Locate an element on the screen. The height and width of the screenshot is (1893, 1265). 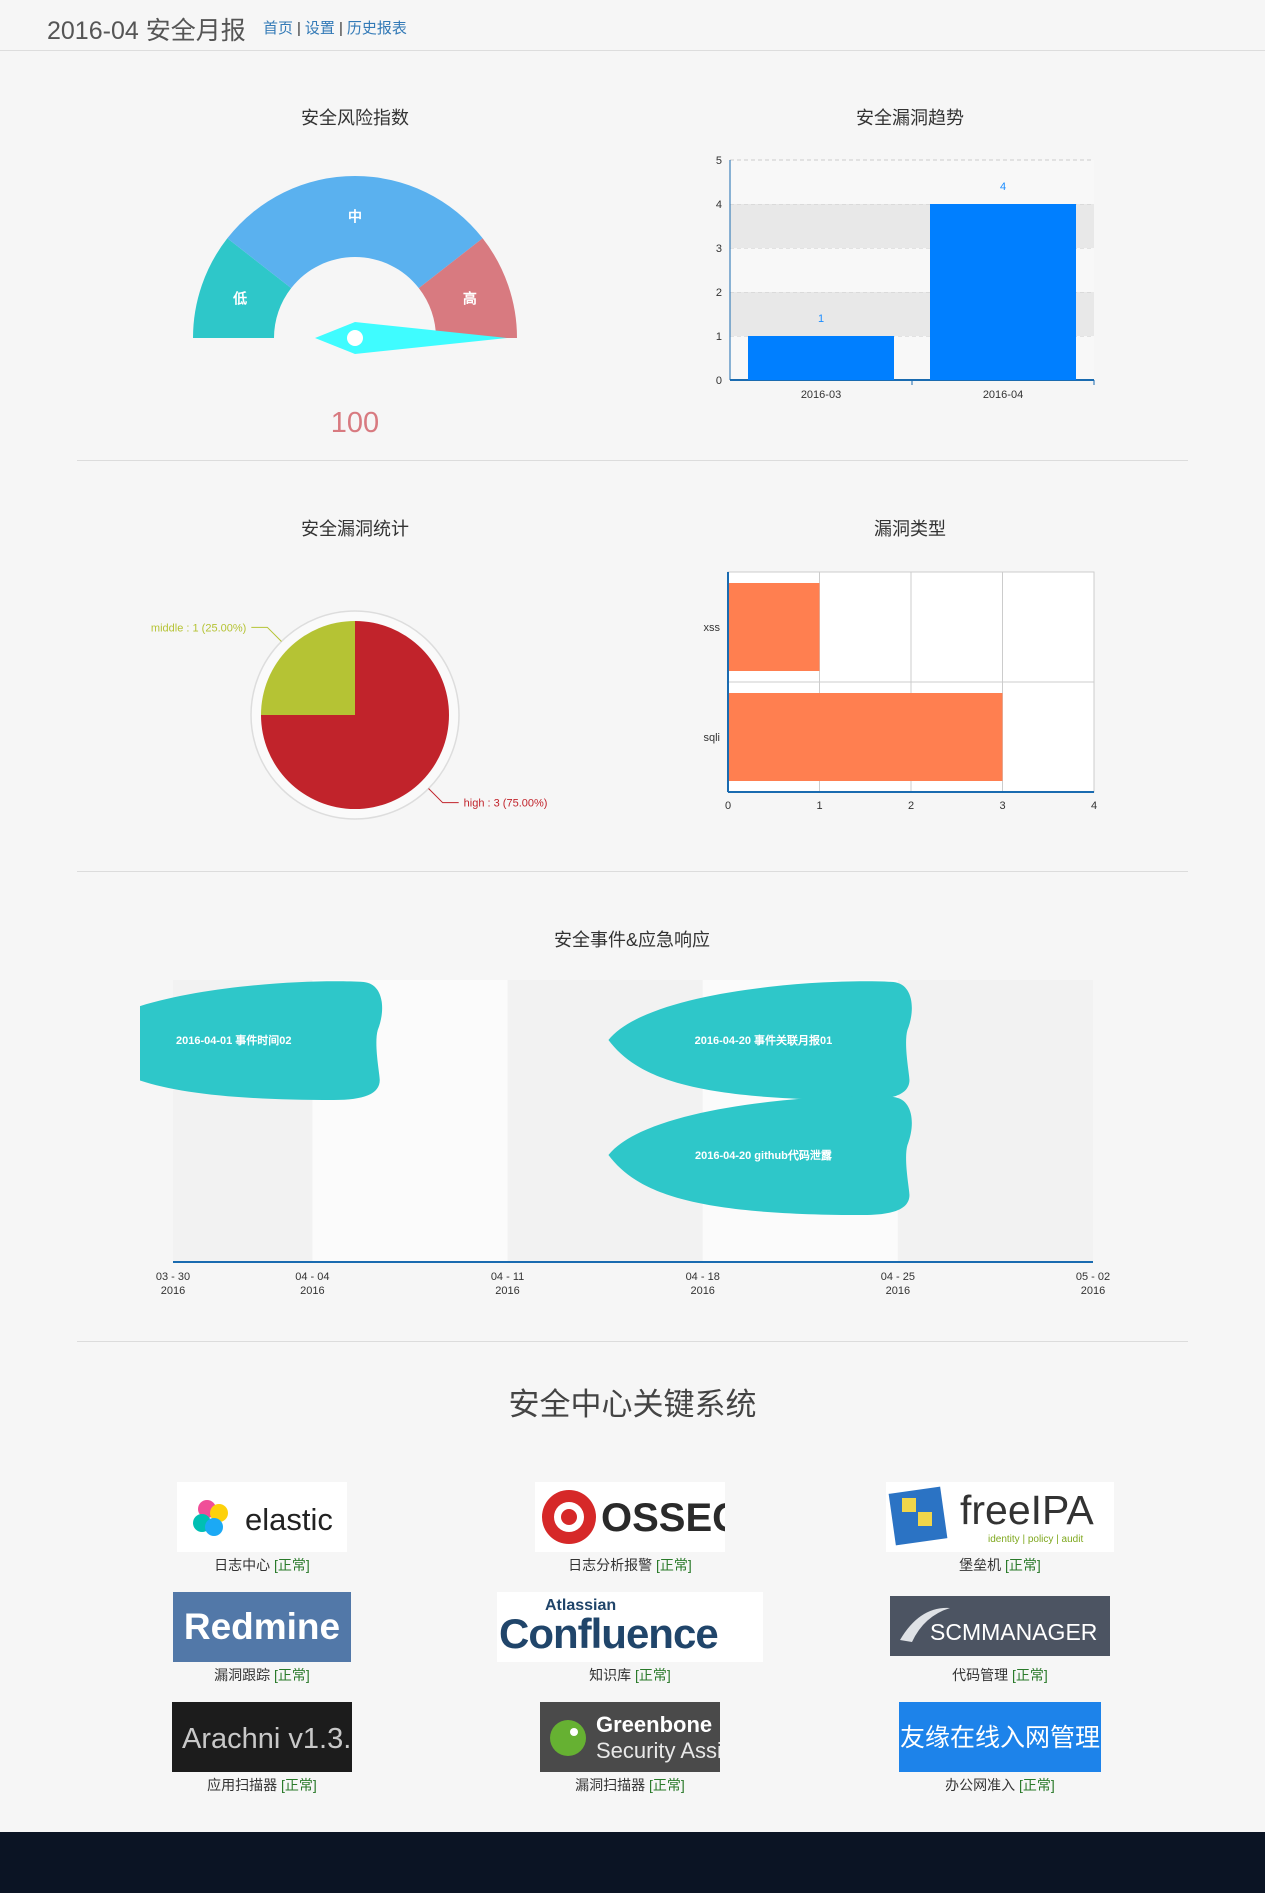
timeline-band is located at coordinates (995, 1121).